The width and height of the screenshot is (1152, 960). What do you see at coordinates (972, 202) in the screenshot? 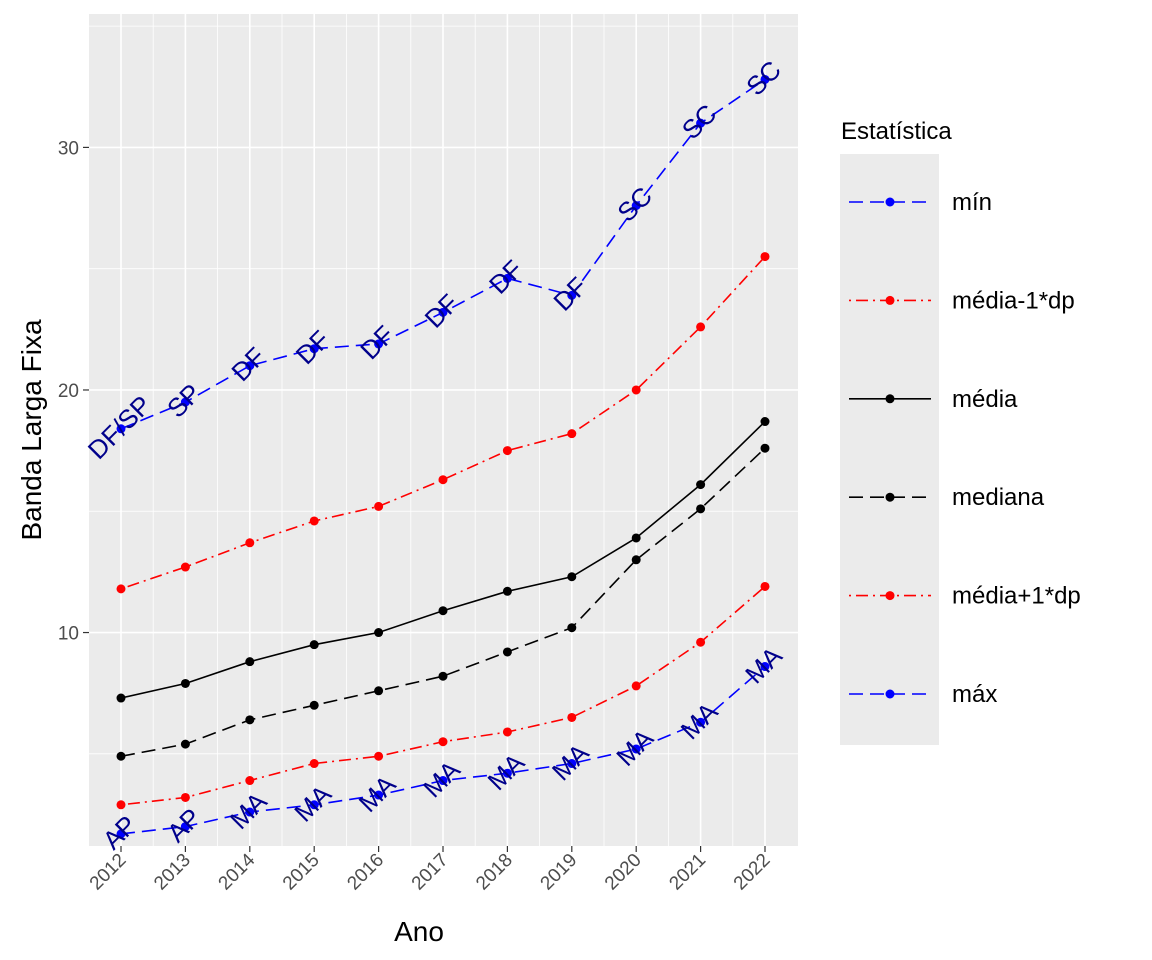
I see `legend-label: mín` at bounding box center [972, 202].